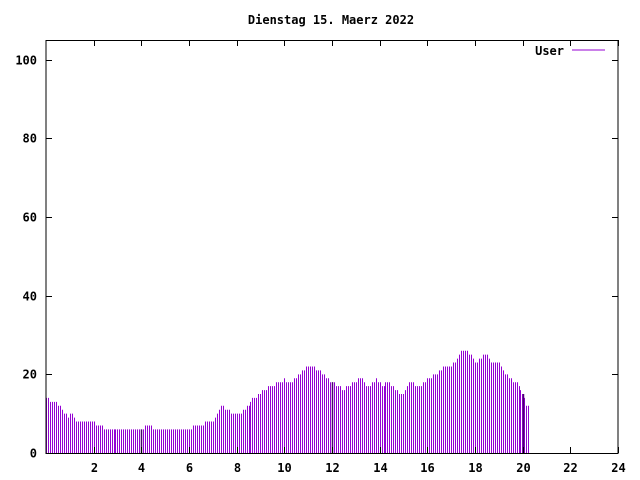  What do you see at coordinates (94, 468) in the screenshot?
I see `x-tick-label: 2` at bounding box center [94, 468].